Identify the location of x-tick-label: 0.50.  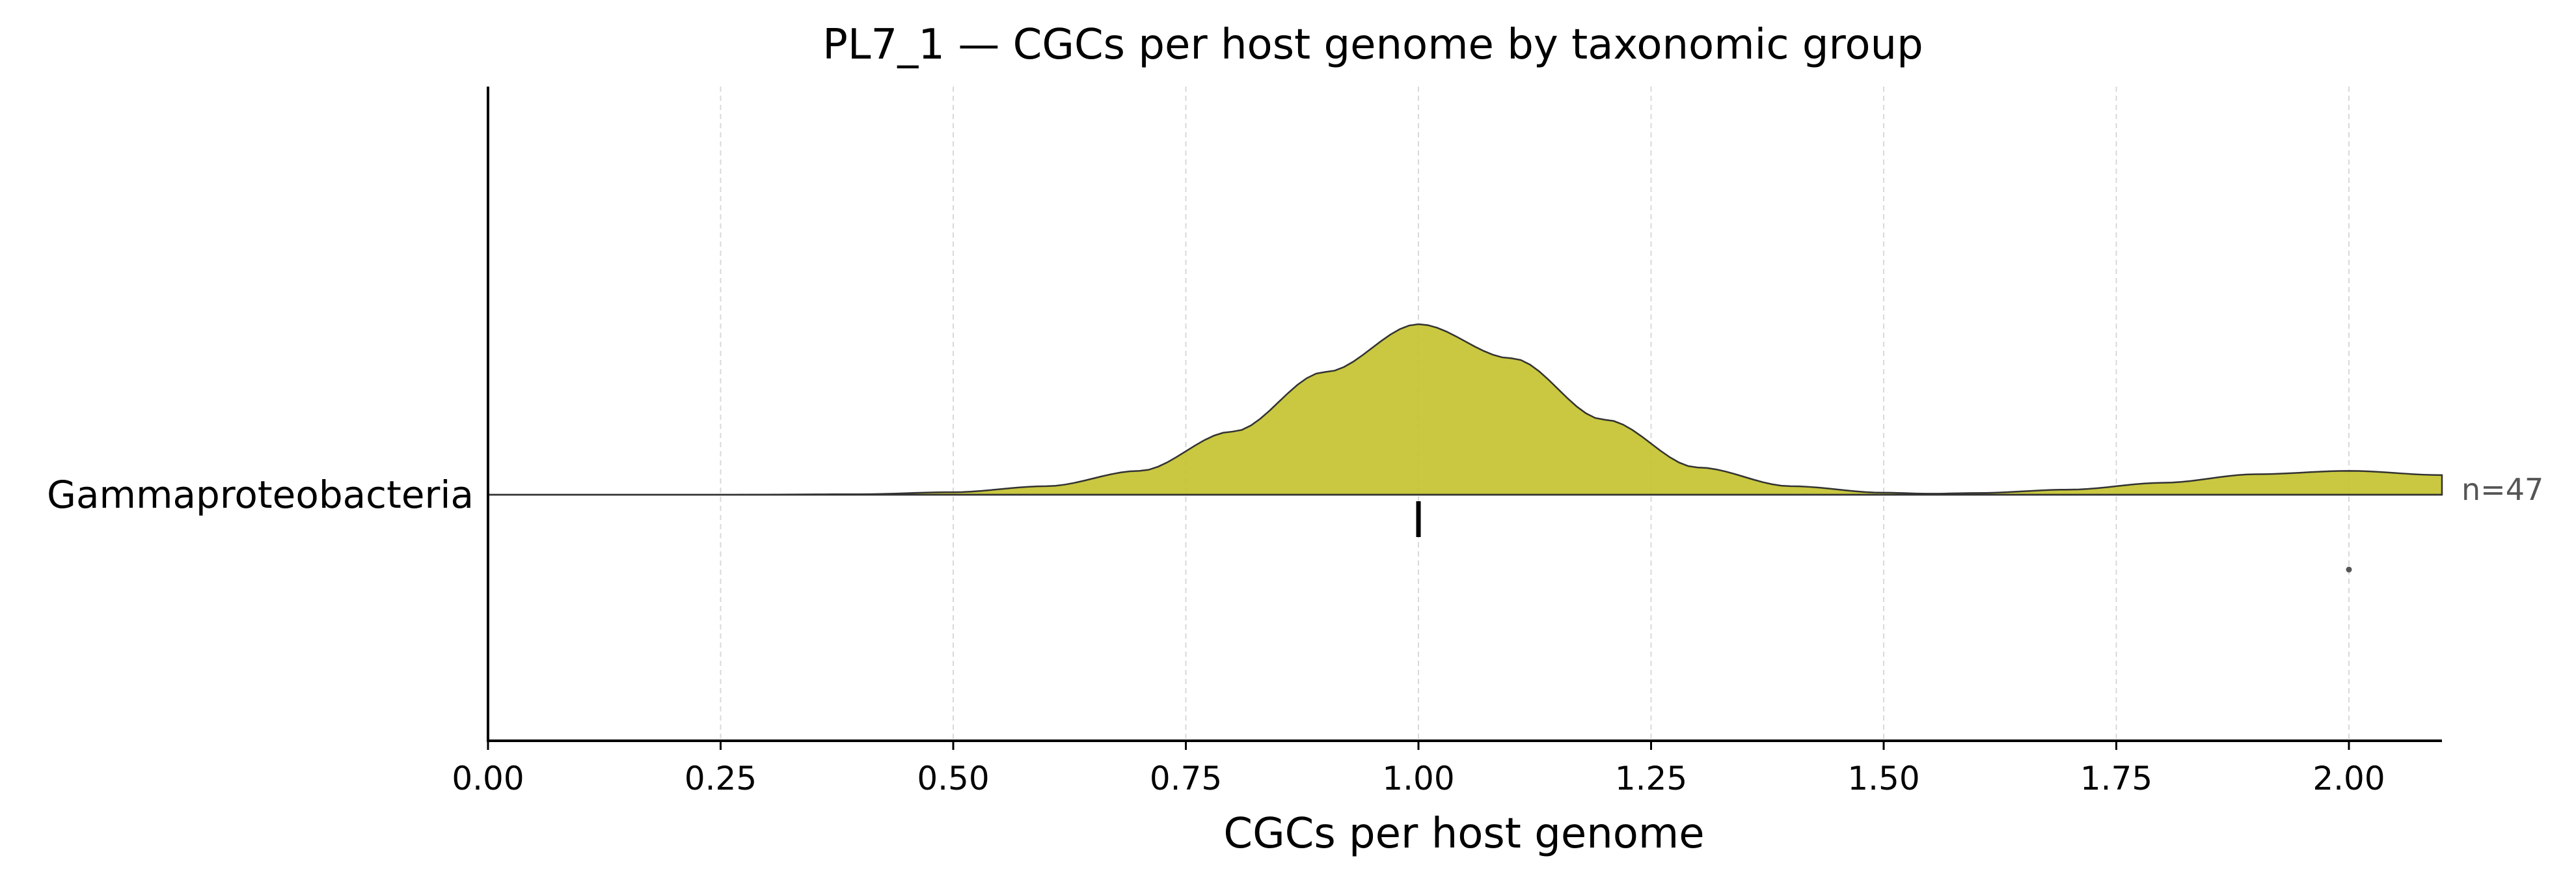
(953, 778).